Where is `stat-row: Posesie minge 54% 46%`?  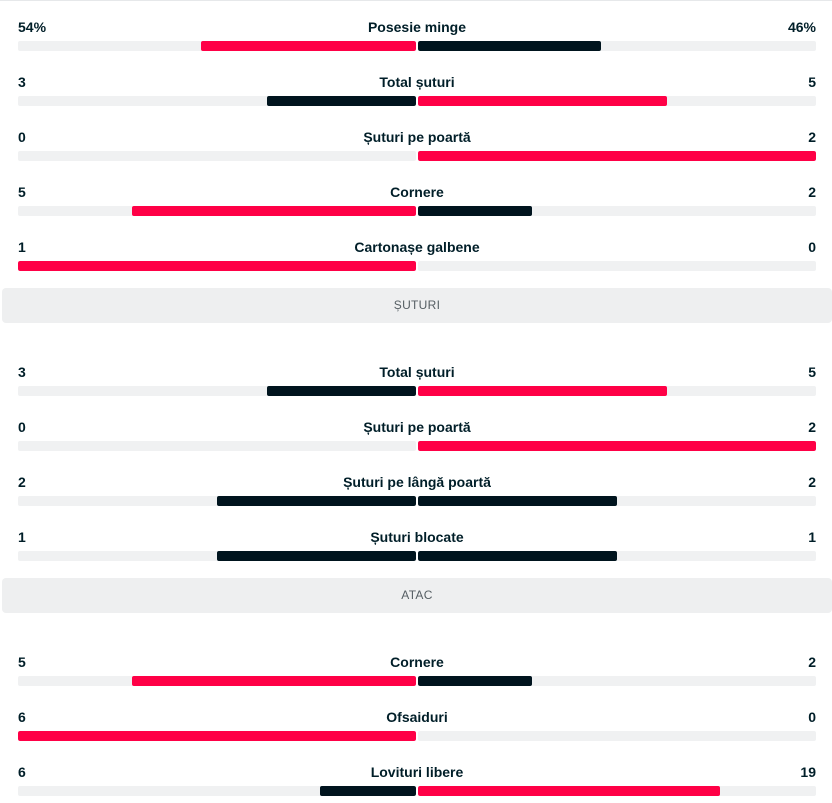
stat-row: Posesie minge 54% 46% is located at coordinates (417, 38).